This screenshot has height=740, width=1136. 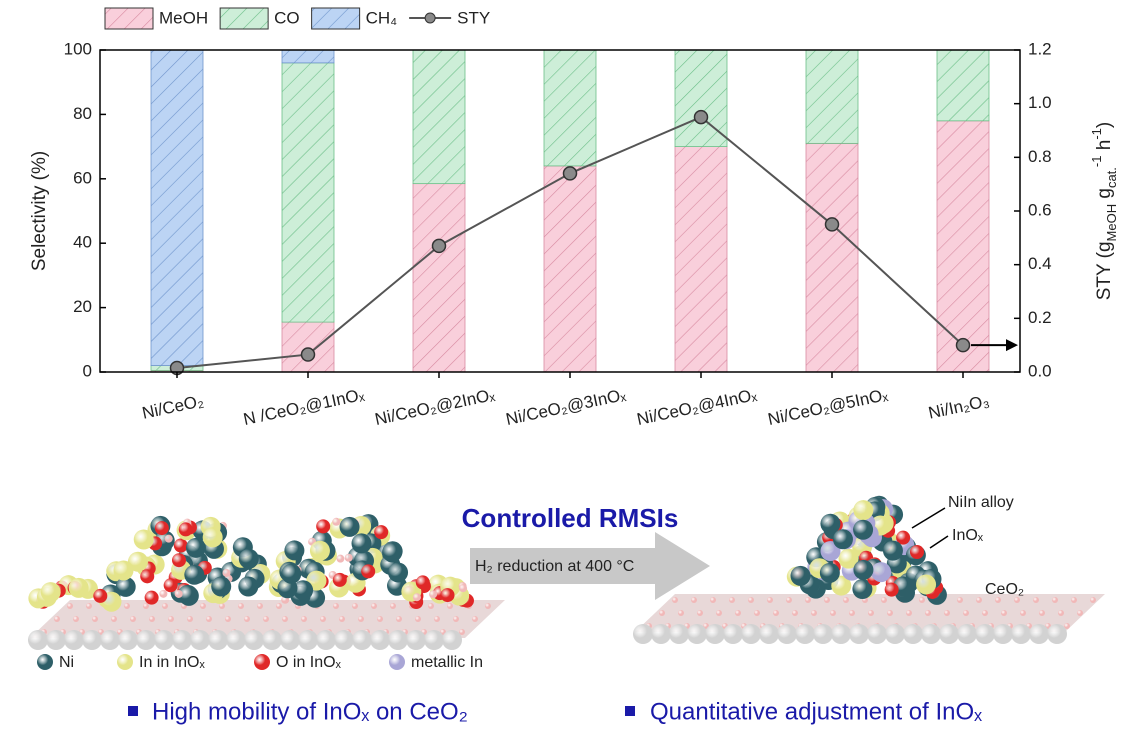 I want to click on y2-label-part: -1, so click(x=1096, y=134).